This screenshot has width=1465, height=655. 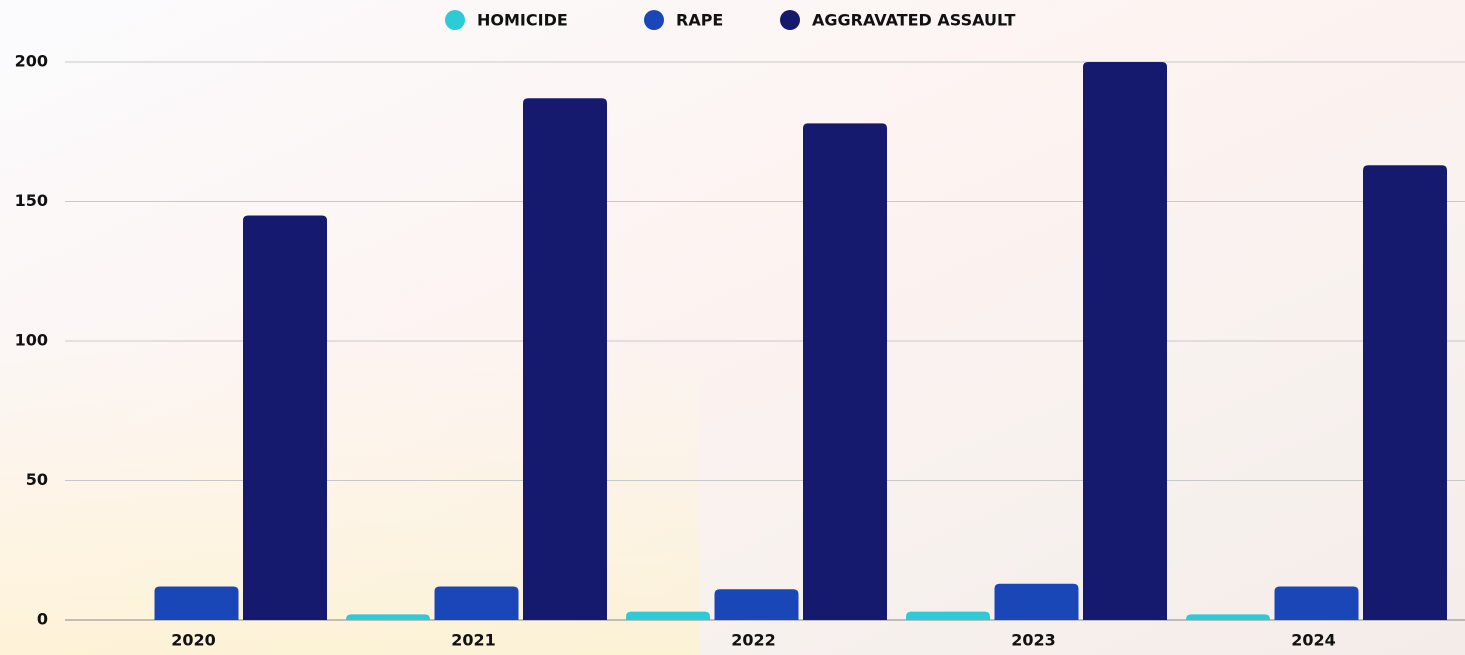 What do you see at coordinates (31, 61) in the screenshot?
I see `y-tick-label: 200` at bounding box center [31, 61].